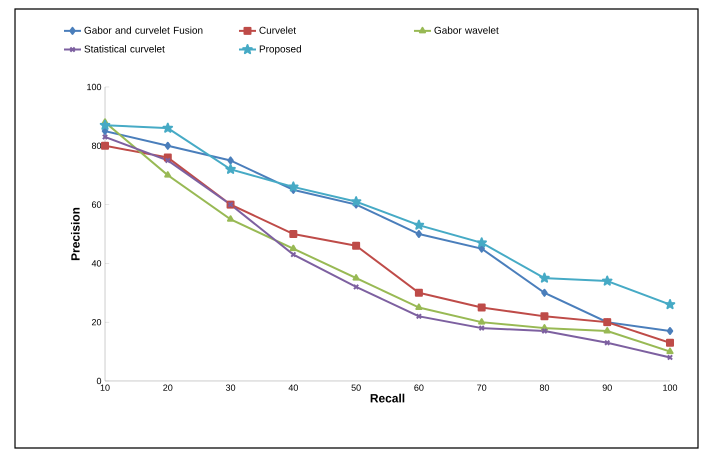 The height and width of the screenshot is (450, 702). Describe the element at coordinates (97, 145) in the screenshot. I see `y-tick-label: 80` at that location.